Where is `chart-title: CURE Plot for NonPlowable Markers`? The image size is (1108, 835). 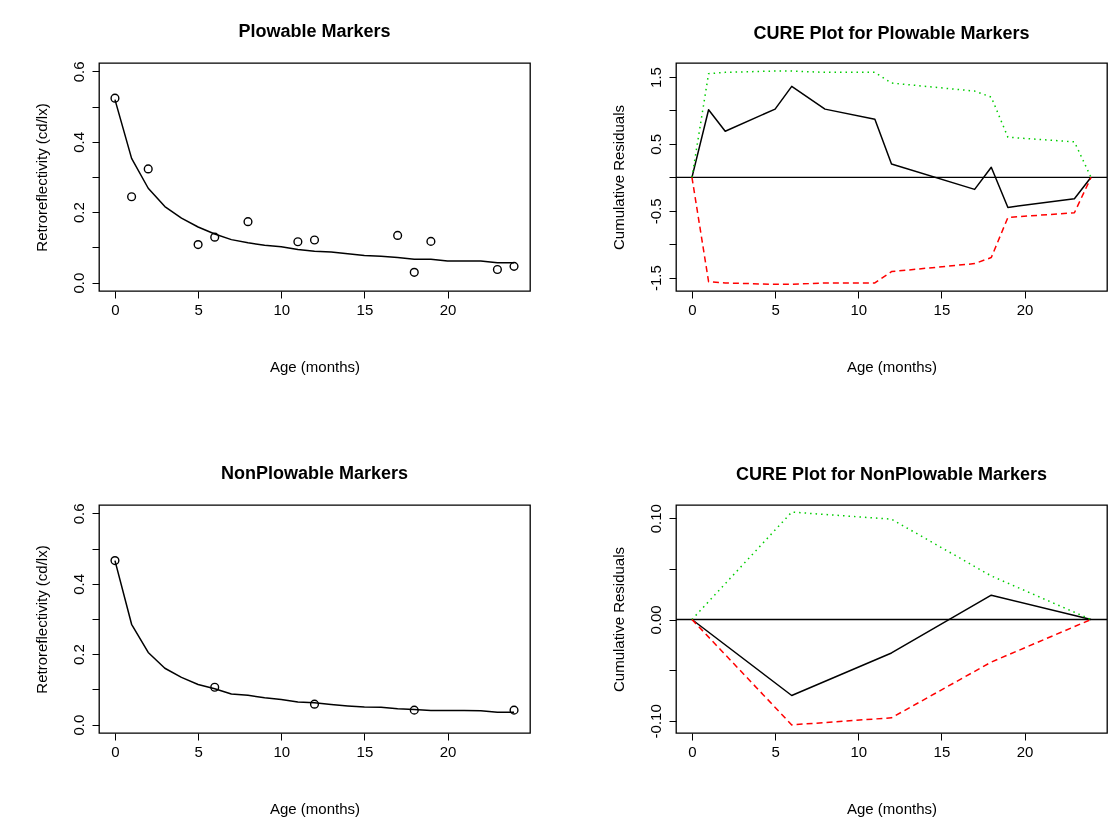 chart-title: CURE Plot for NonPlowable Markers is located at coordinates (891, 473).